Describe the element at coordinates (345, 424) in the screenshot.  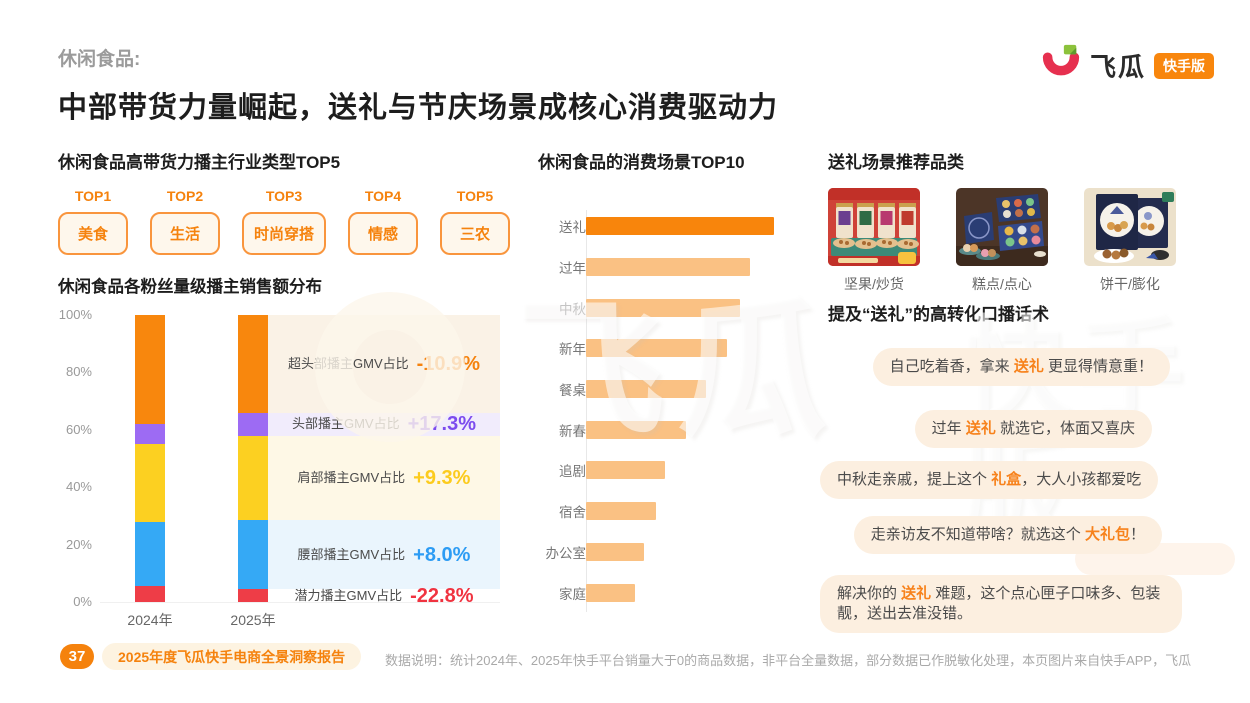
I see `band-label: 头部播主GMV占比` at that location.